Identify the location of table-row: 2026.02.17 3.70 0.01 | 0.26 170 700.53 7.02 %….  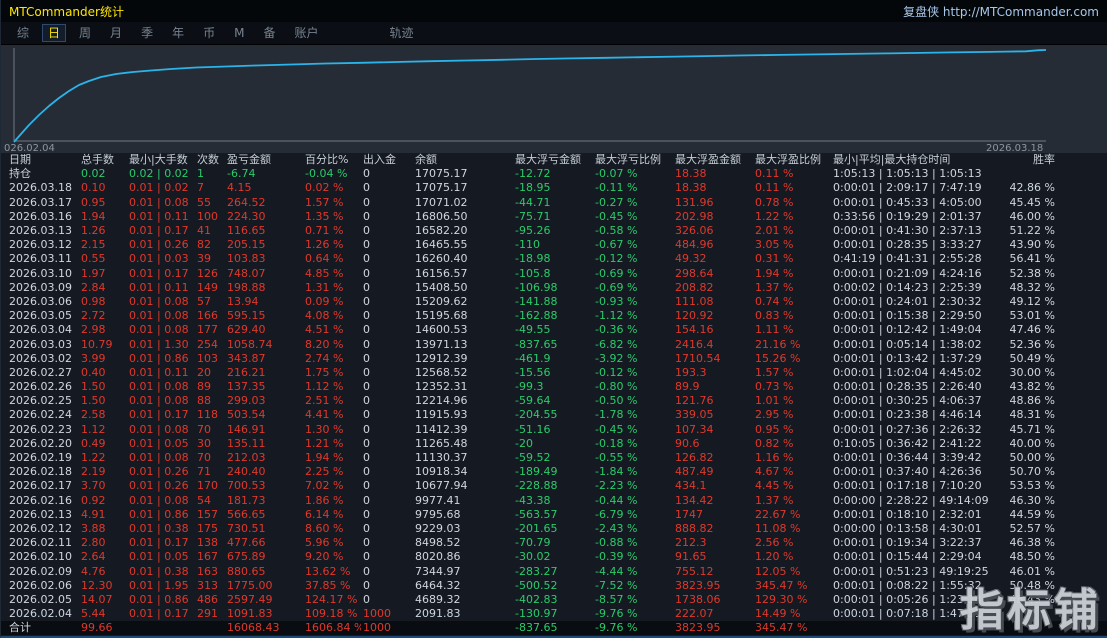
(554, 486).